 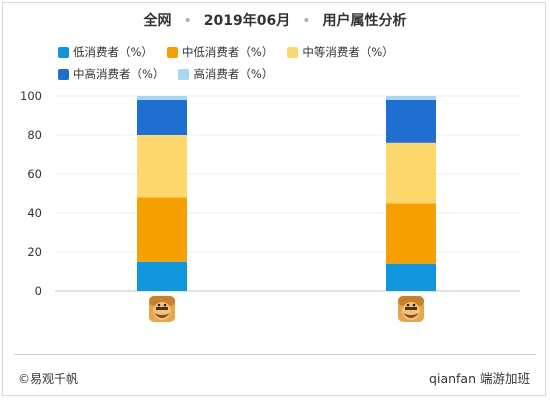 I want to click on legend-item: 中等消费者（%）, so click(x=340, y=52).